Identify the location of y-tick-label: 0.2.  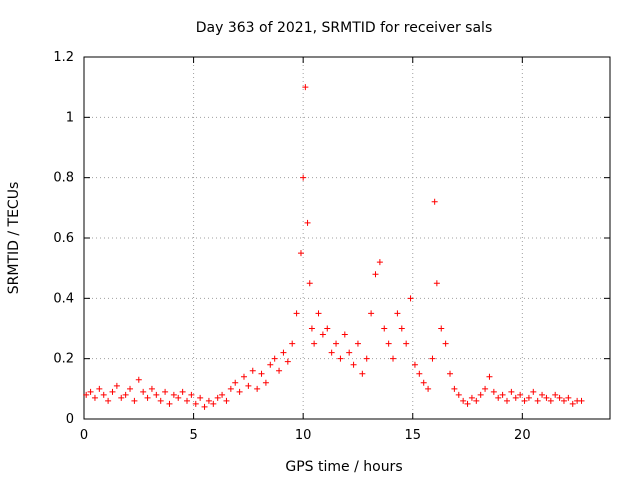
(63, 359).